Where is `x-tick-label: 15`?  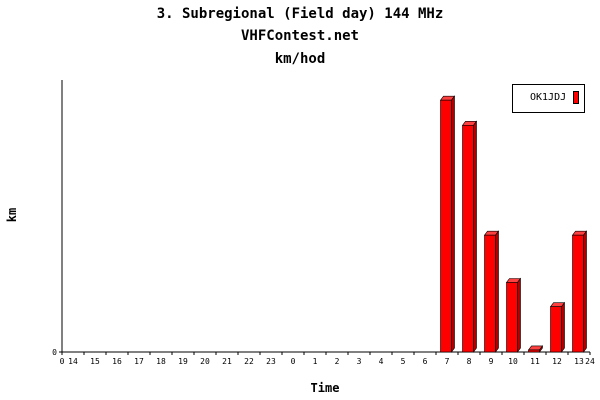
x-tick-label: 15 is located at coordinates (95, 361).